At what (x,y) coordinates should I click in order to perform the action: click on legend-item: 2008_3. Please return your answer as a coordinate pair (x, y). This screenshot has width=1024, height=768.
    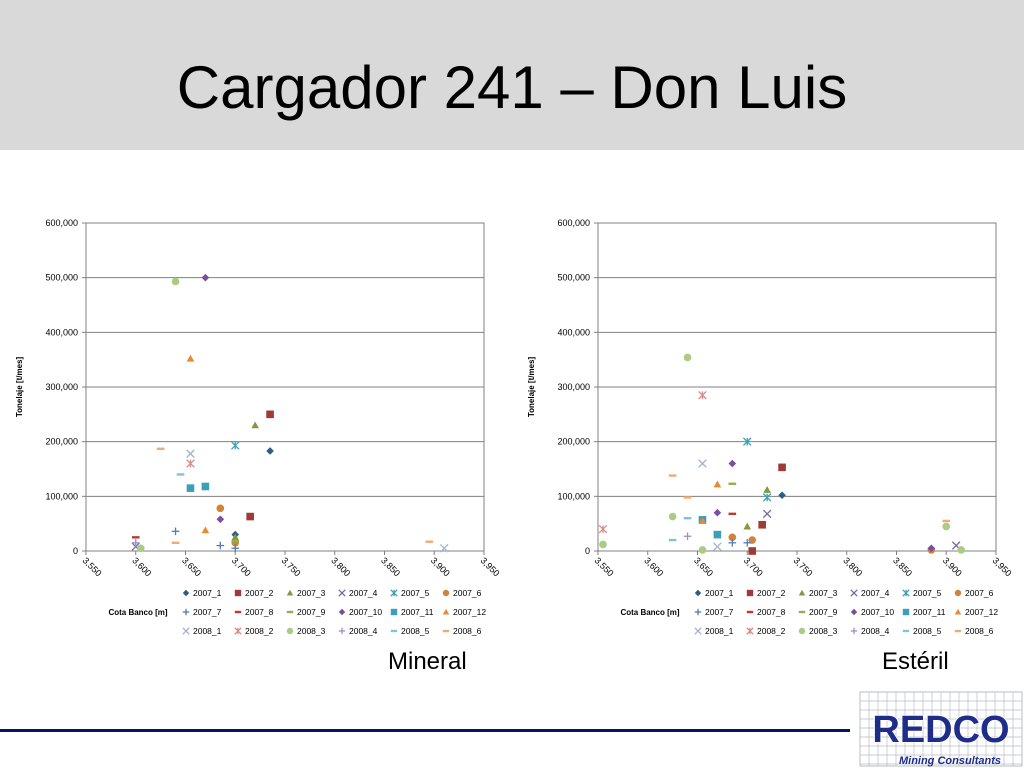
    Looking at the image, I should click on (818, 631).